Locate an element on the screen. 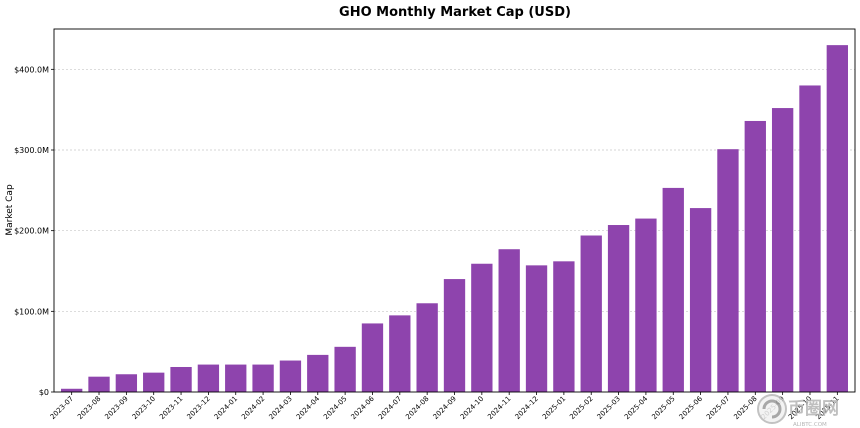 The image size is (860, 428). x-tick-label: 2025-06 is located at coordinates (691, 407).